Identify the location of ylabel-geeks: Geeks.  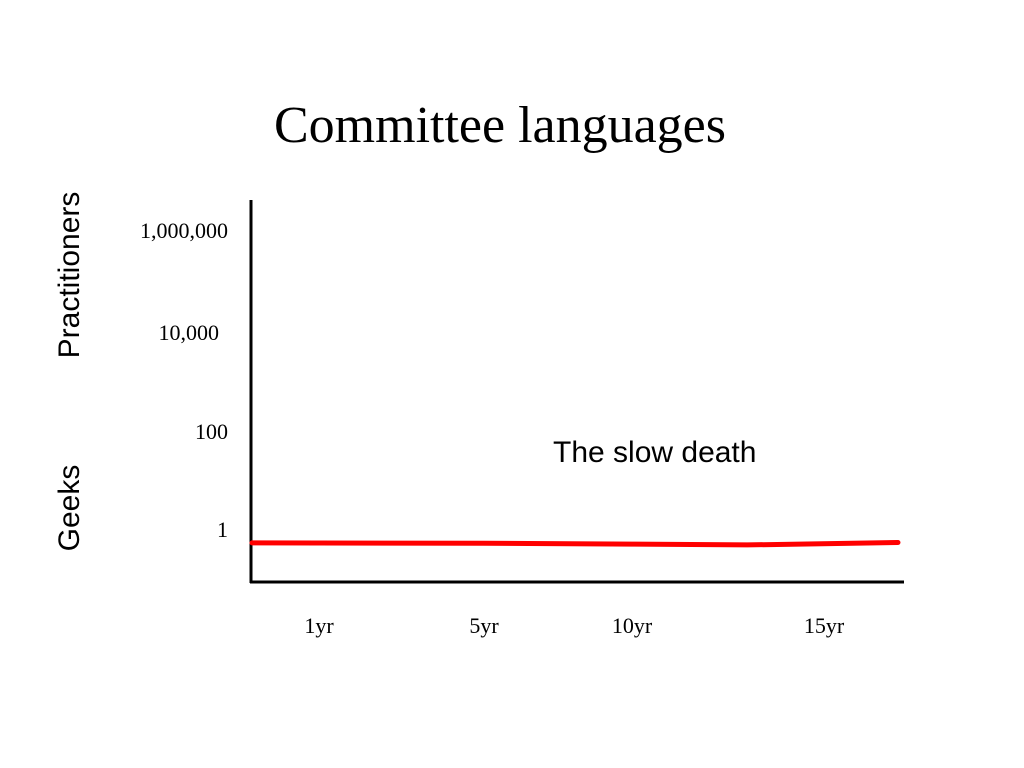
(69, 508).